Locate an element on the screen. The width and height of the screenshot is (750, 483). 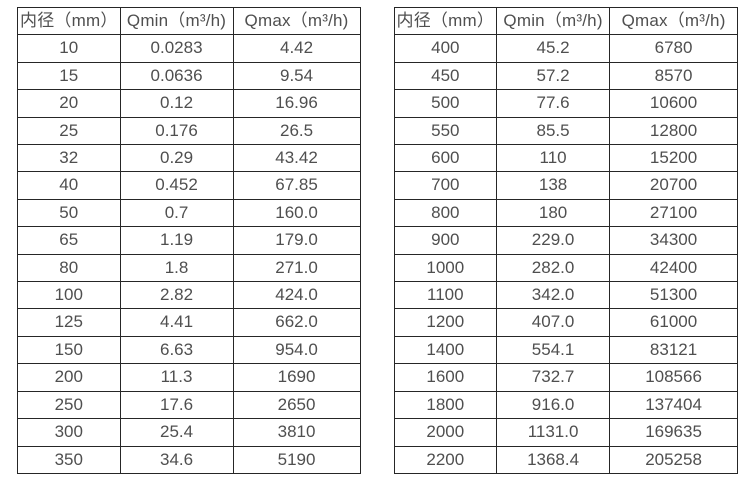
table-cell: 34300 is located at coordinates (674, 240).